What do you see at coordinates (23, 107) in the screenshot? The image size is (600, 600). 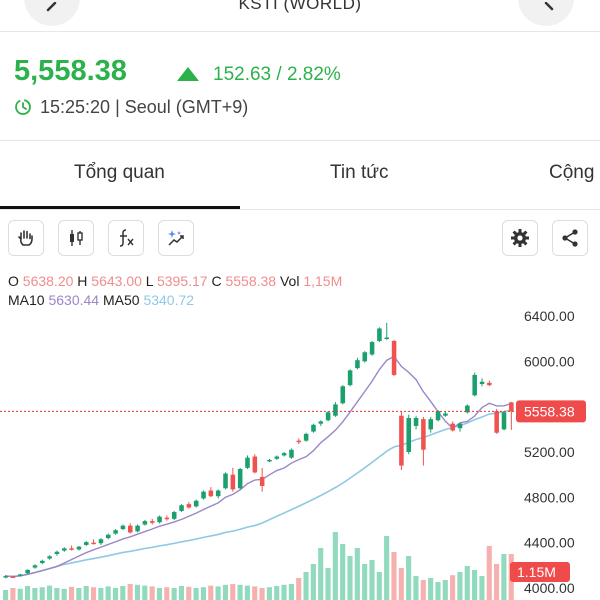 I see `clock-icon` at bounding box center [23, 107].